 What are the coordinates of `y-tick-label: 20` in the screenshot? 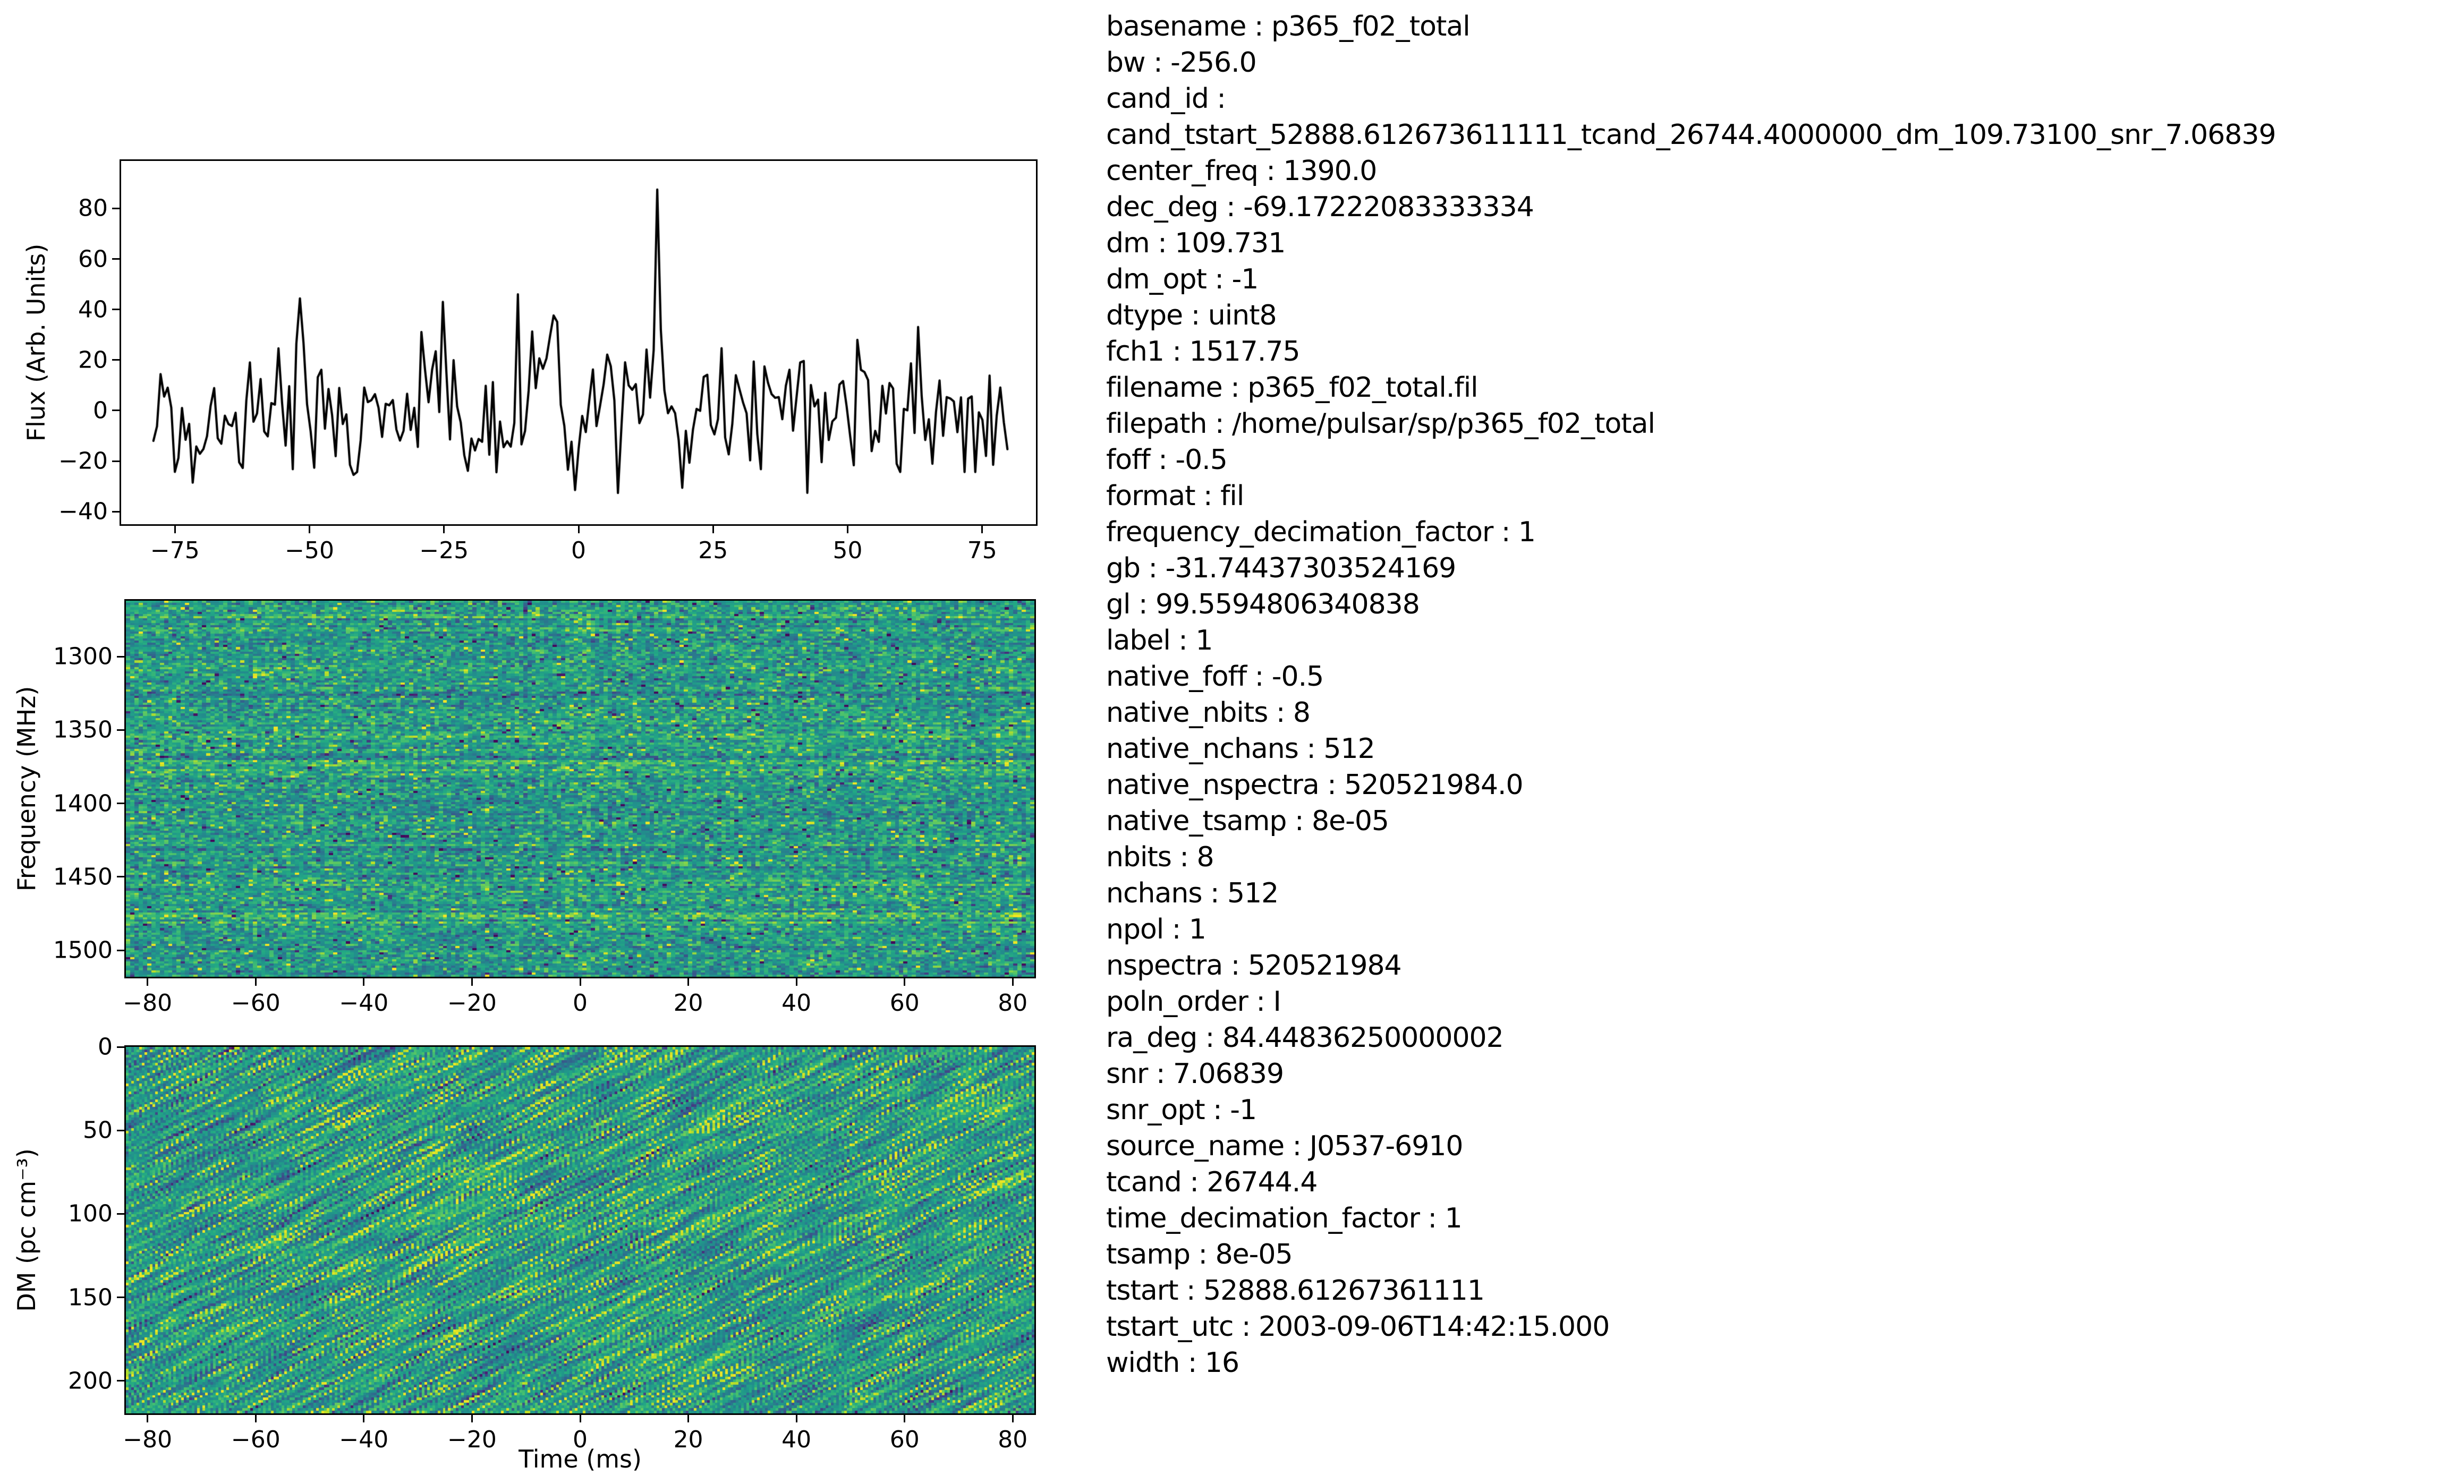 It's located at (93, 360).